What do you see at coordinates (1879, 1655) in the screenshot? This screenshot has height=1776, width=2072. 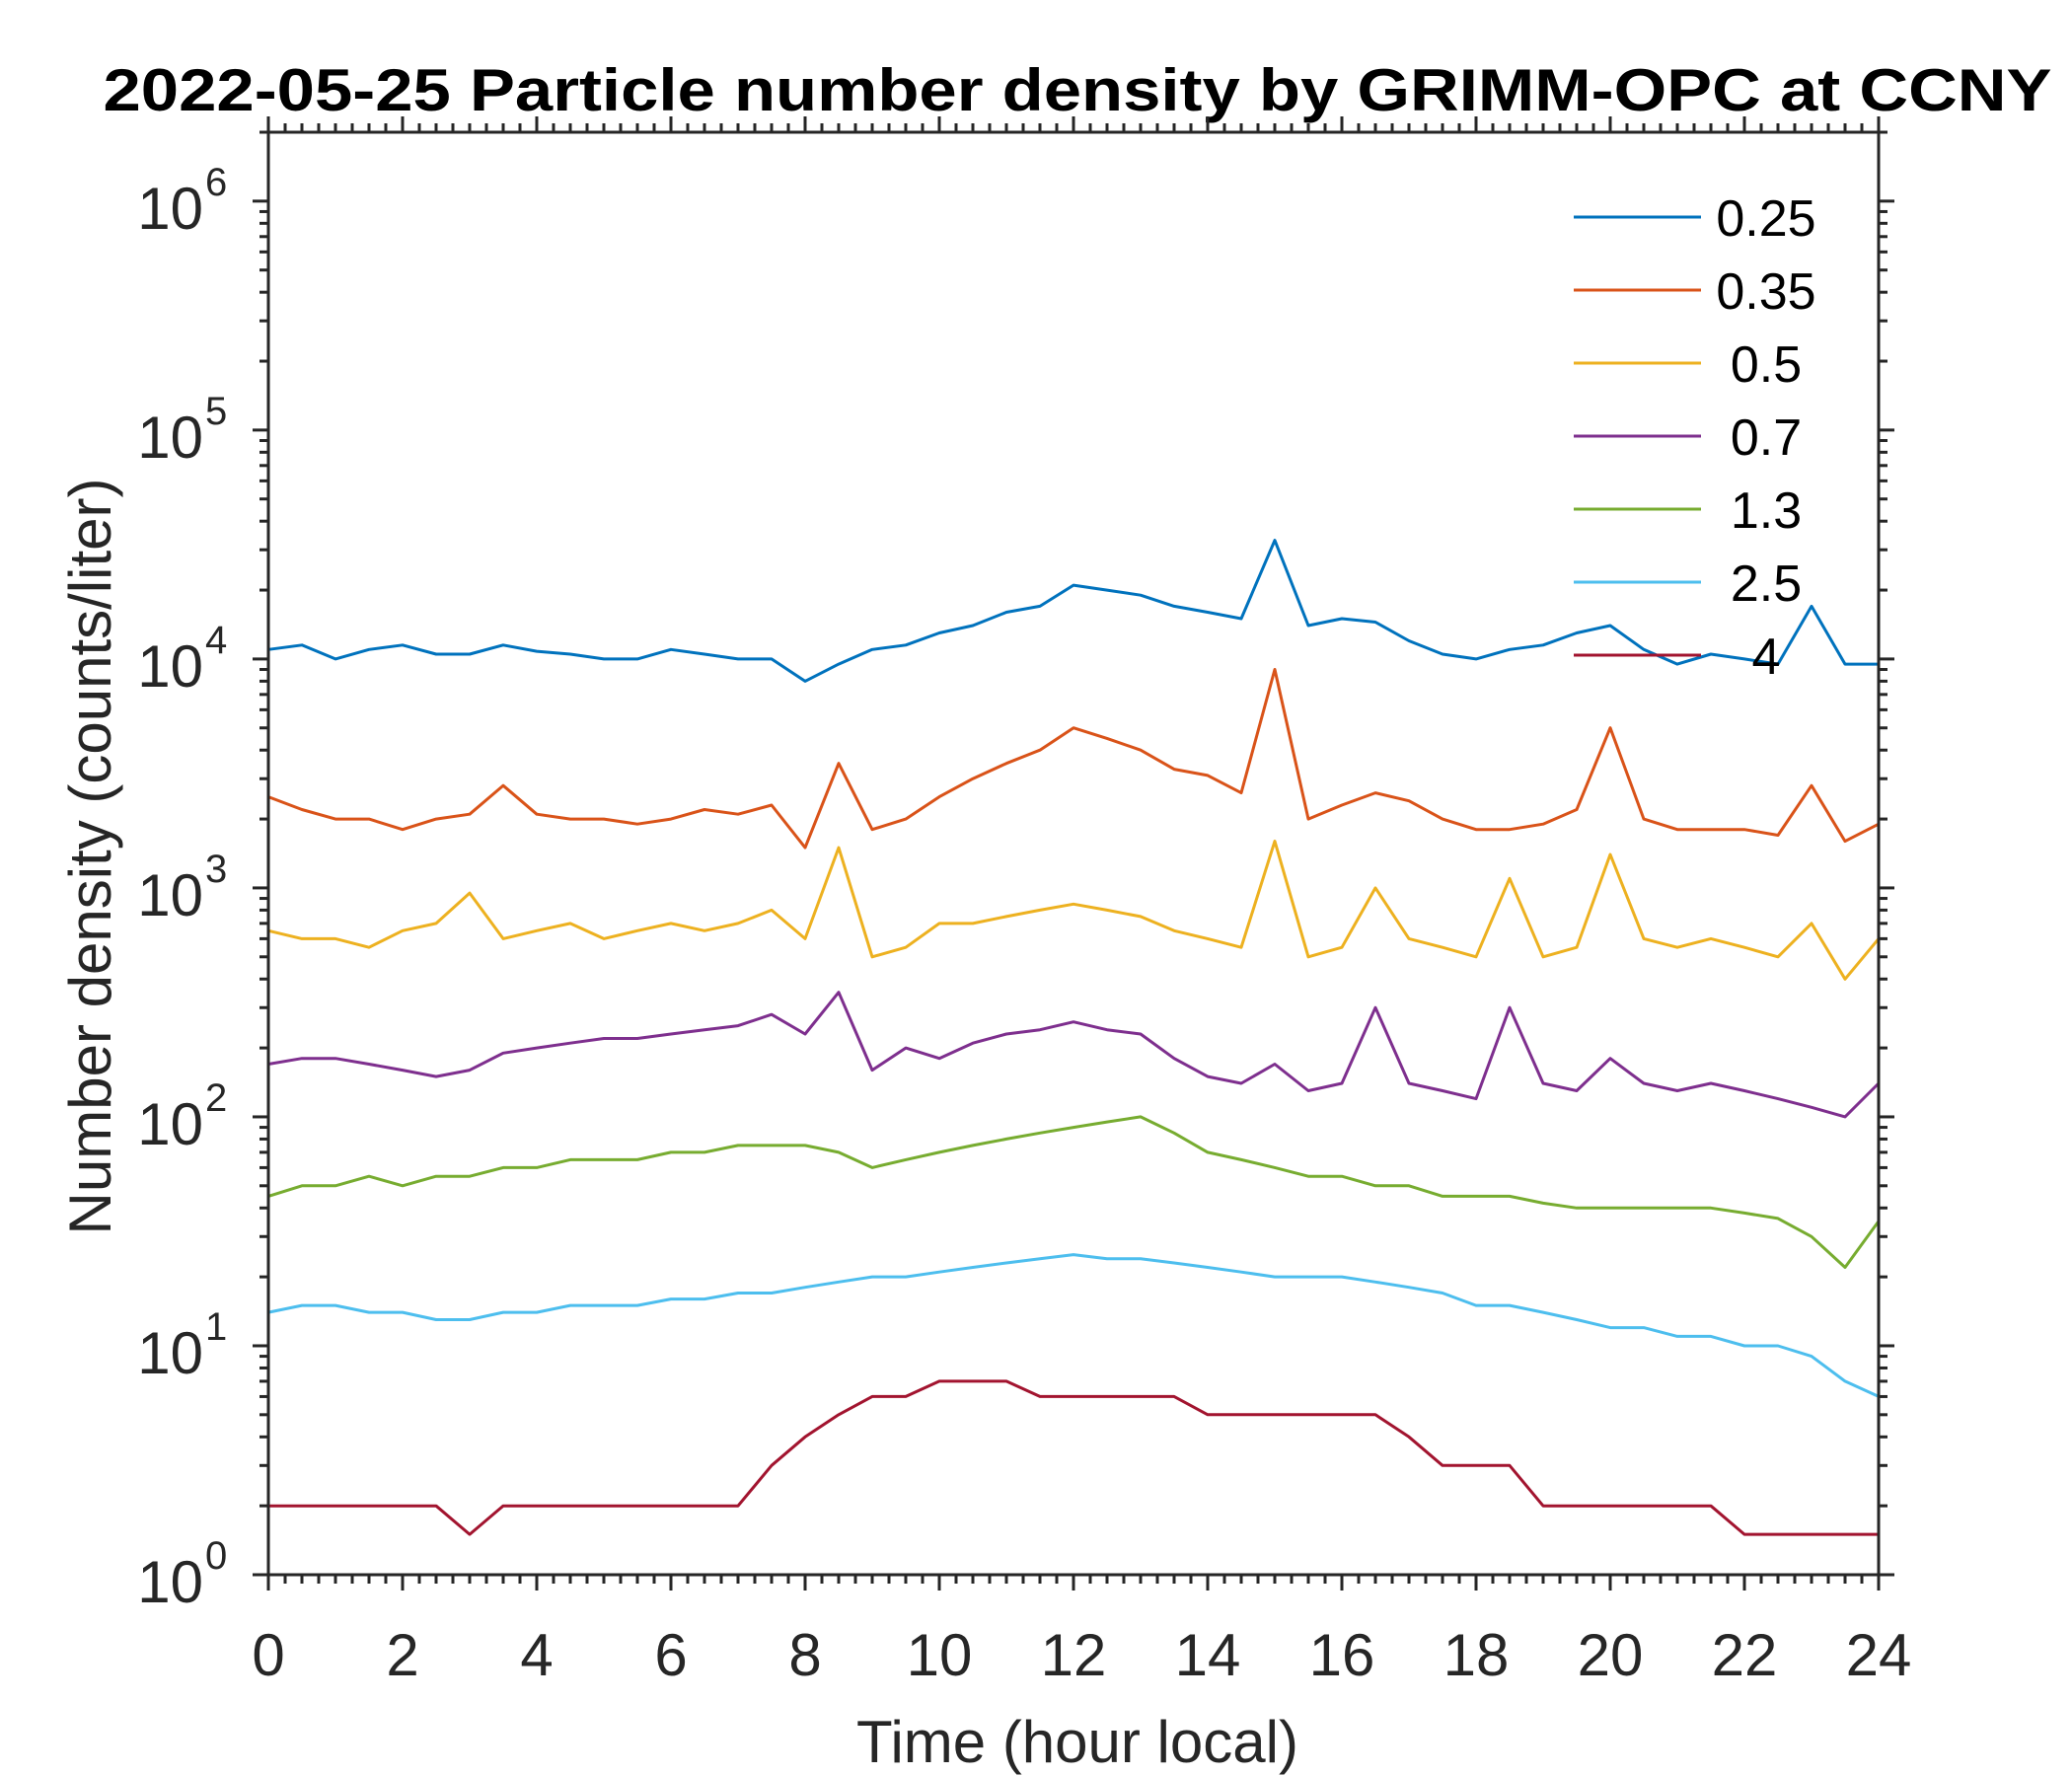 I see `x-tick-label: 24` at bounding box center [1879, 1655].